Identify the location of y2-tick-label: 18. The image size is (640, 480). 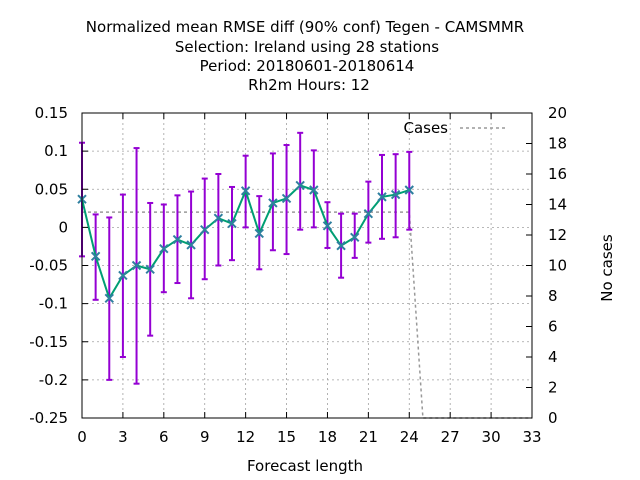
(557, 144).